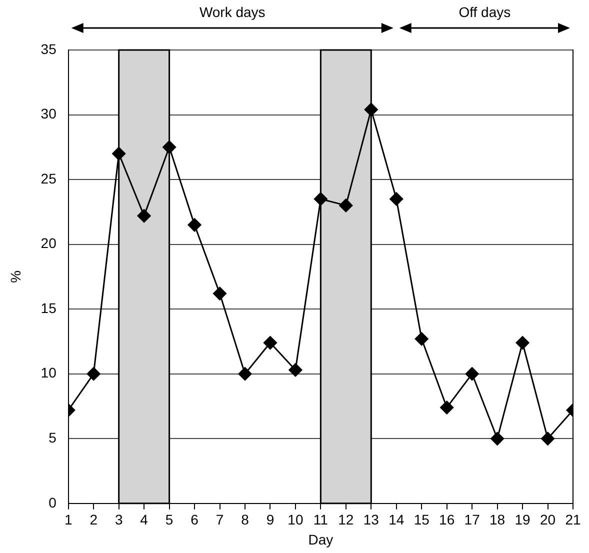 This screenshot has width=589, height=553. Describe the element at coordinates (396, 520) in the screenshot. I see `x-tick-label: 14` at that location.